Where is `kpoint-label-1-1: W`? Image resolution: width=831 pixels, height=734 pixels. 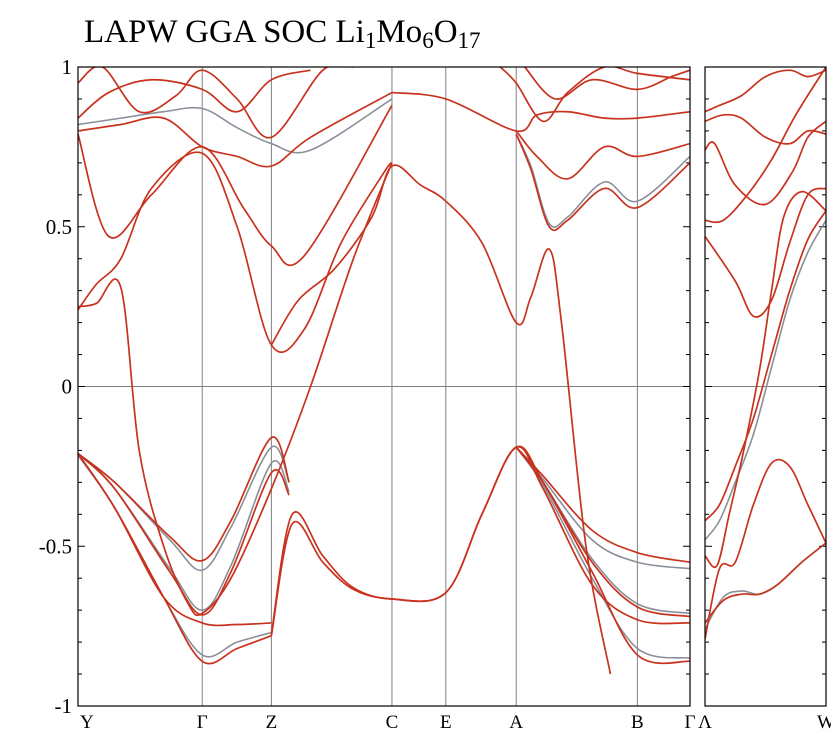
kpoint-label-1-1: W is located at coordinates (824, 722).